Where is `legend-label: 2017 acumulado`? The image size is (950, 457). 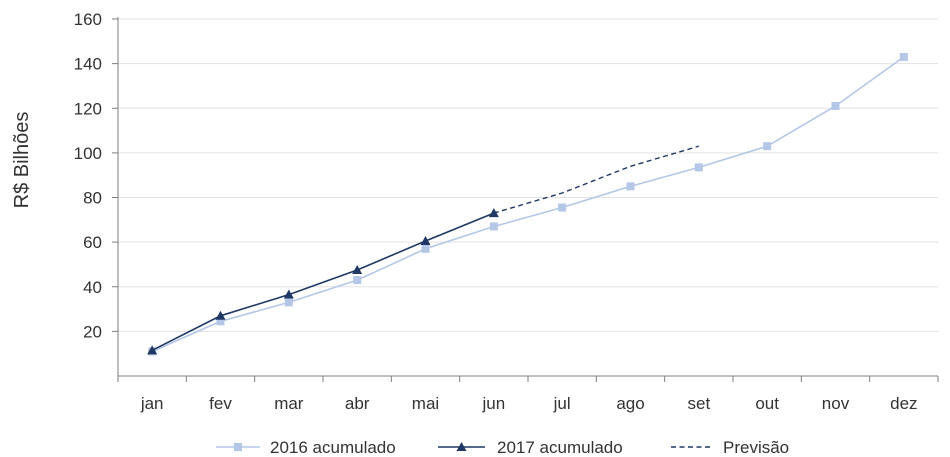
legend-label: 2017 acumulado is located at coordinates (560, 447).